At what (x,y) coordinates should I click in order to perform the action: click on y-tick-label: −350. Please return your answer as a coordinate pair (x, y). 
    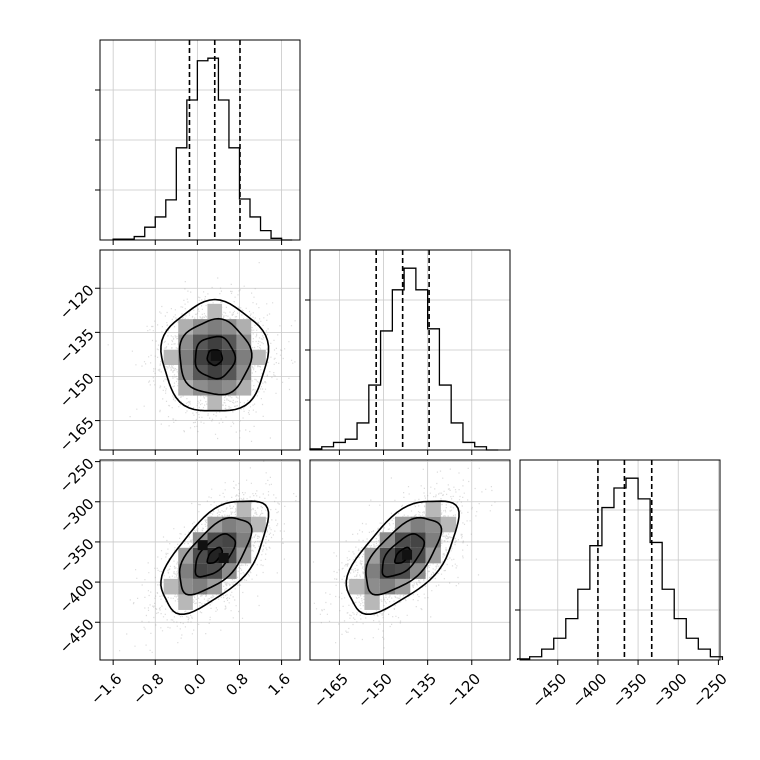
    Looking at the image, I should click on (77, 556).